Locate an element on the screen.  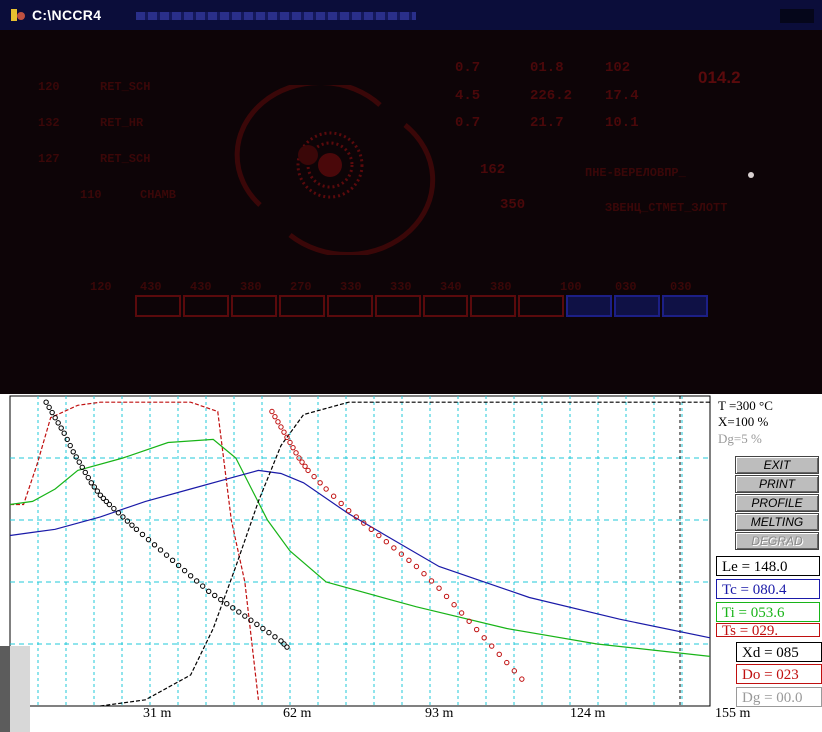
series-do is located at coordinates (397, 545).